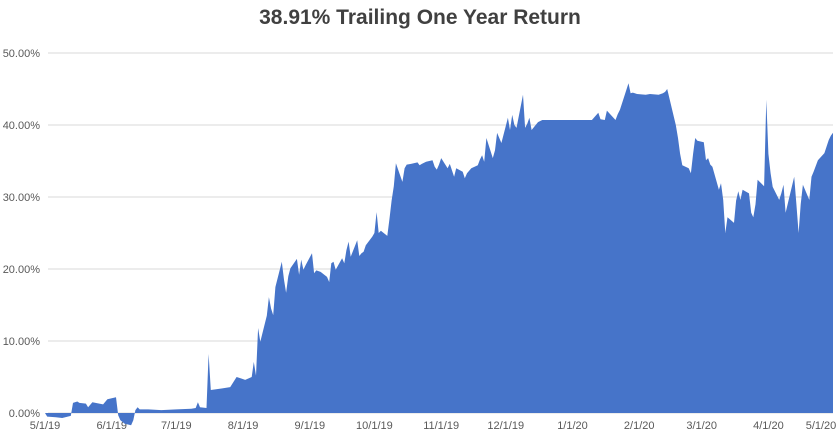 This screenshot has width=840, height=448. I want to click on y-tick-label: 40.00%, so click(22, 126).